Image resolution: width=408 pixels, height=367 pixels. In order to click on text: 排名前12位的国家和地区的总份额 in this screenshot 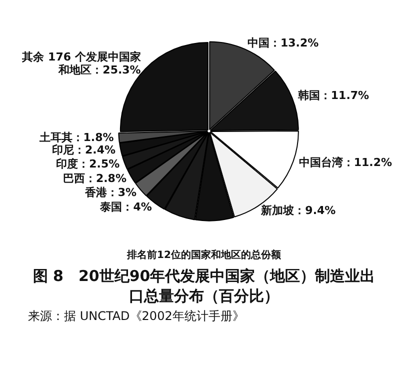, I will do `click(204, 255)`.